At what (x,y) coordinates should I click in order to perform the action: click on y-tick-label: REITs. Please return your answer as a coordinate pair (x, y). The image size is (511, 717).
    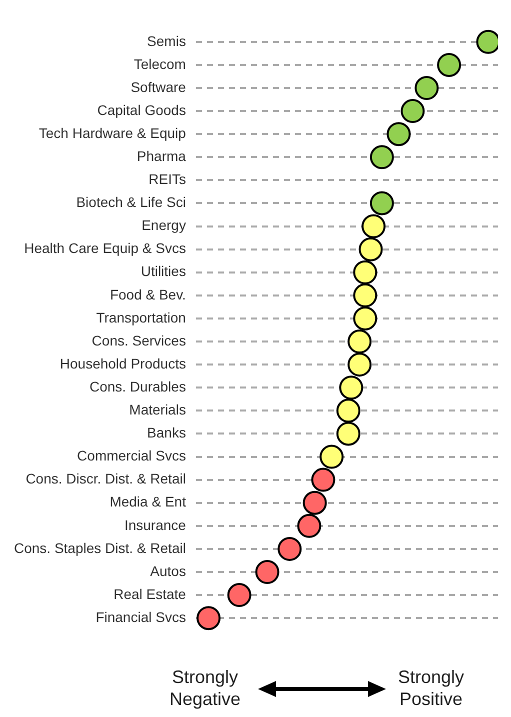
    Looking at the image, I should click on (167, 179).